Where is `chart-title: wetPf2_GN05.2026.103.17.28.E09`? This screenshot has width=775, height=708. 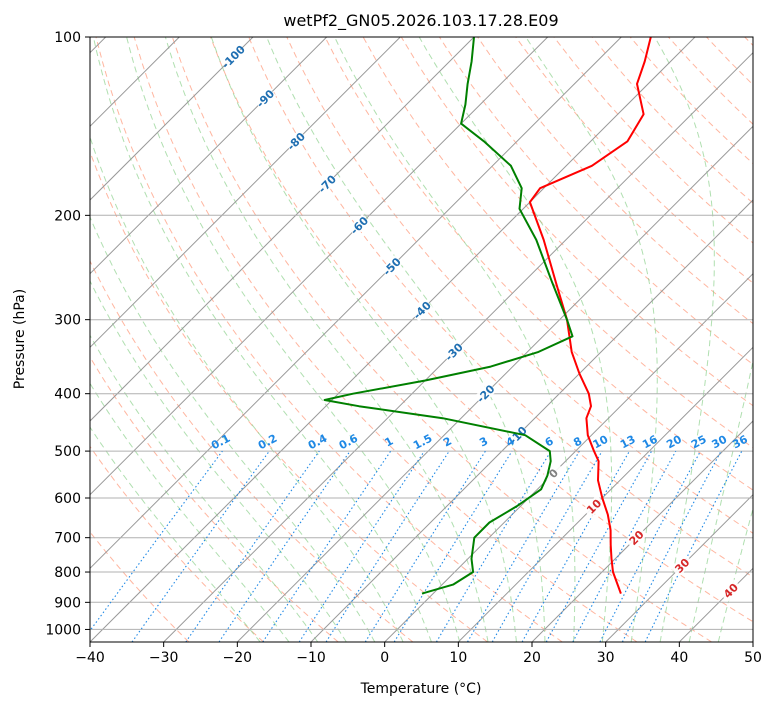 chart-title: wetPf2_GN05.2026.103.17.28.E09 is located at coordinates (420, 21).